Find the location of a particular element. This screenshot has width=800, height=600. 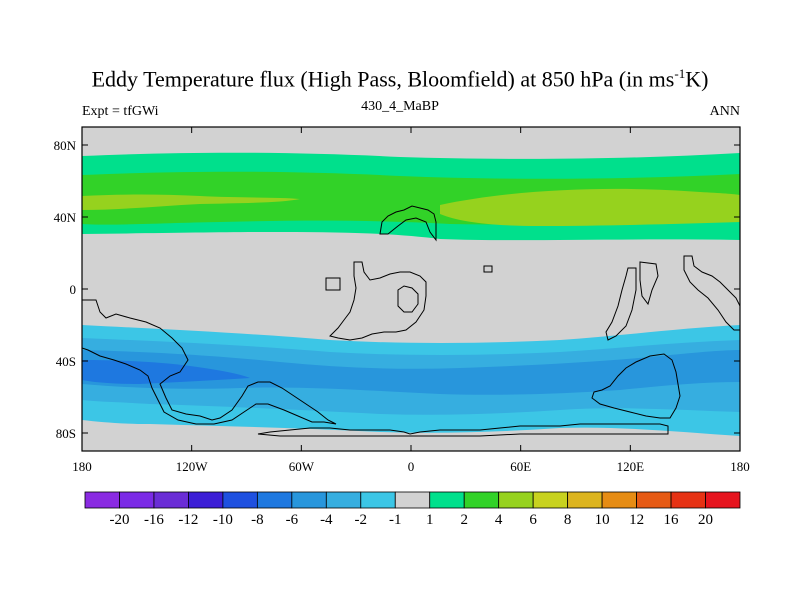

colorbar-label: -4 is located at coordinates (326, 520).